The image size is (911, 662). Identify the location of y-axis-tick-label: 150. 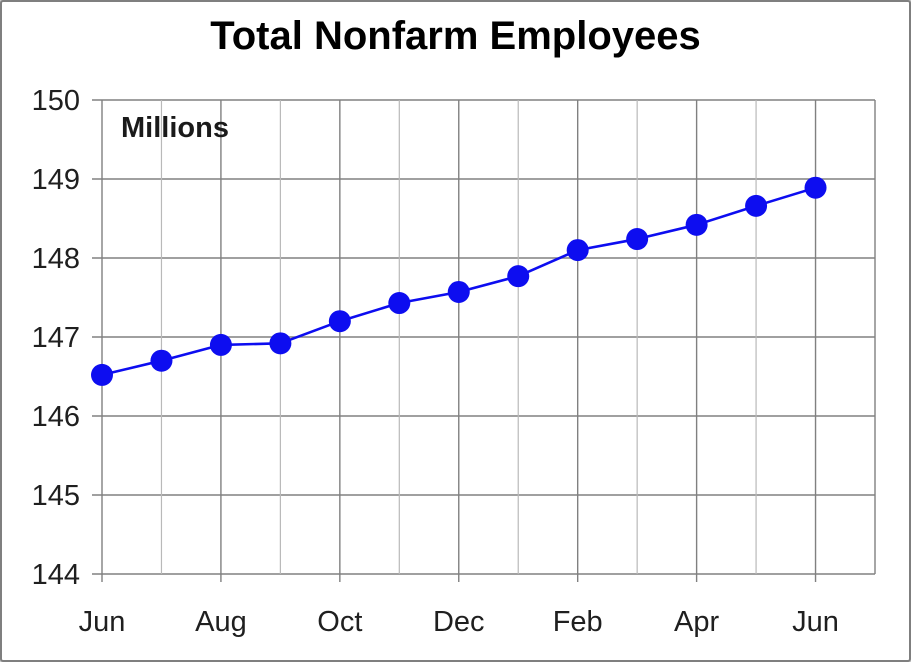
(56, 101).